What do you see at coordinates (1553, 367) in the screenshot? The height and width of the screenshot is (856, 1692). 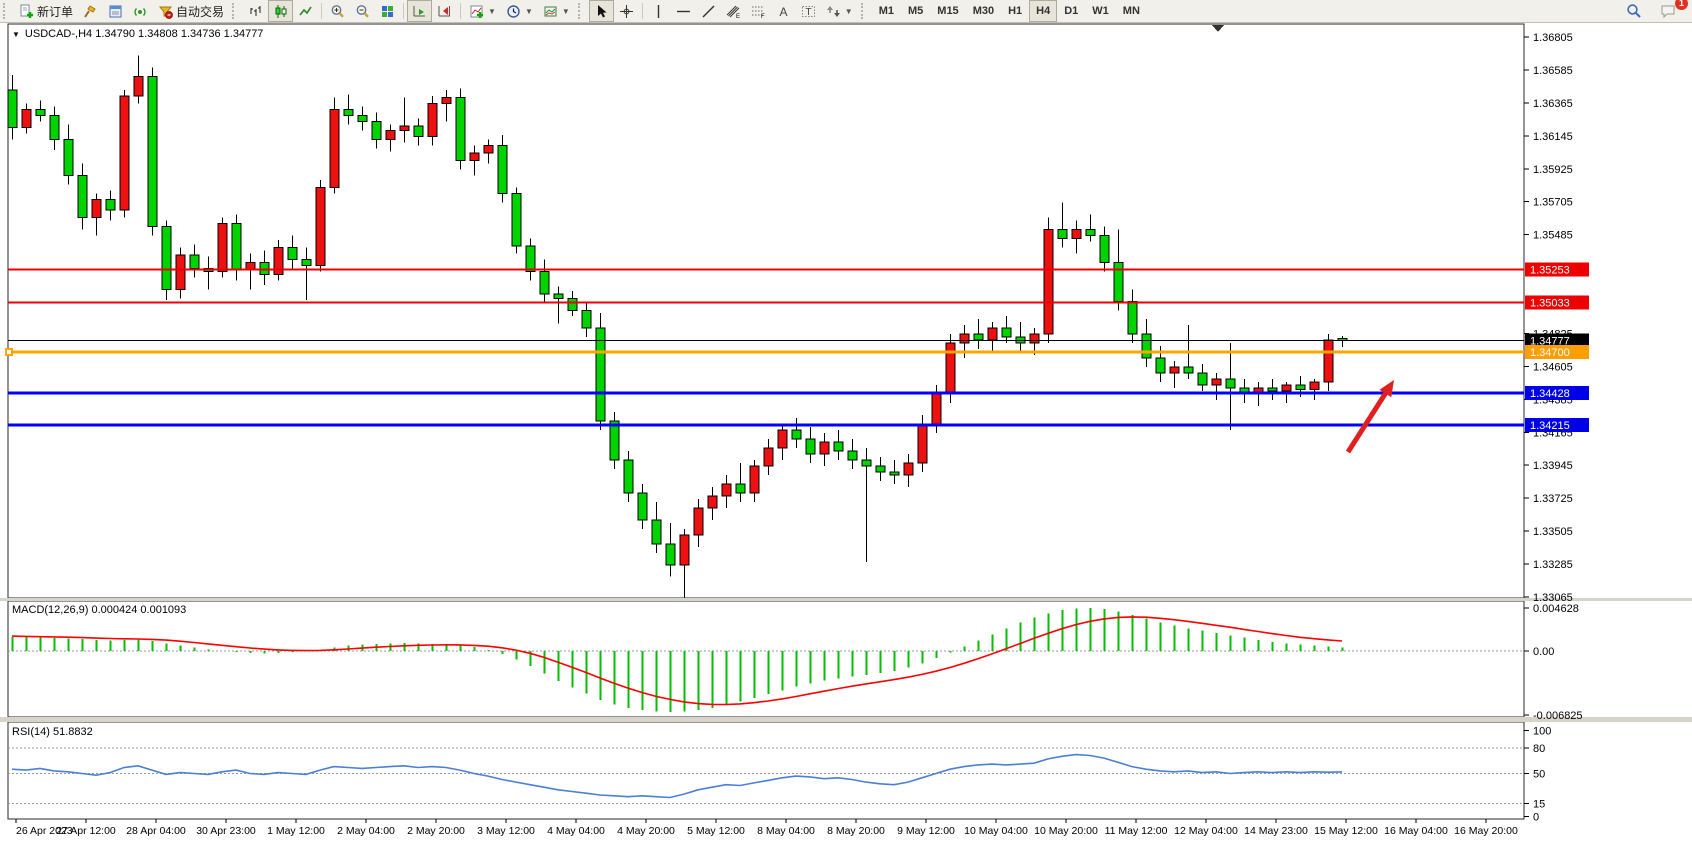 I see `price-axis-tick-label: 1.34605` at bounding box center [1553, 367].